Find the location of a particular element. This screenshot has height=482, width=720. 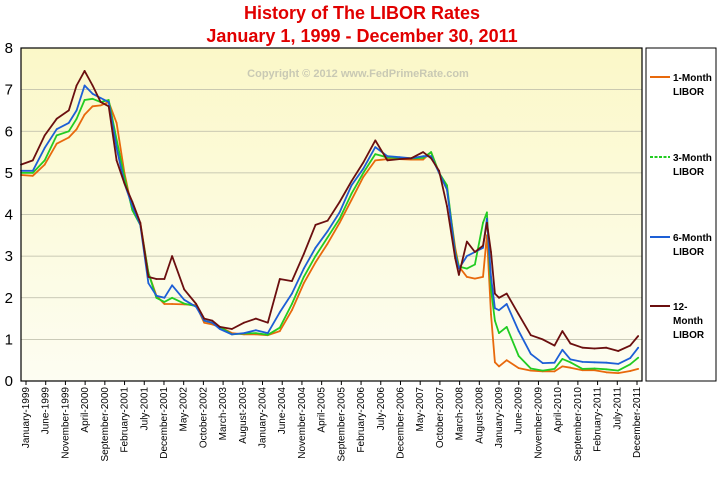

y-tick-label: 8 is located at coordinates (9, 48).